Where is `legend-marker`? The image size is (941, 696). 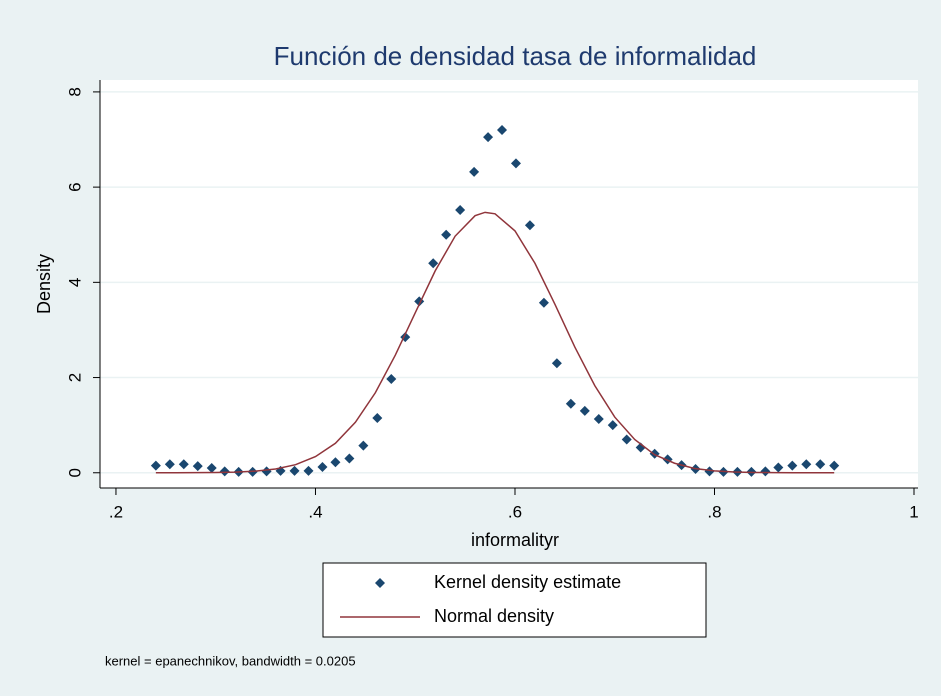
legend-marker is located at coordinates (380, 583).